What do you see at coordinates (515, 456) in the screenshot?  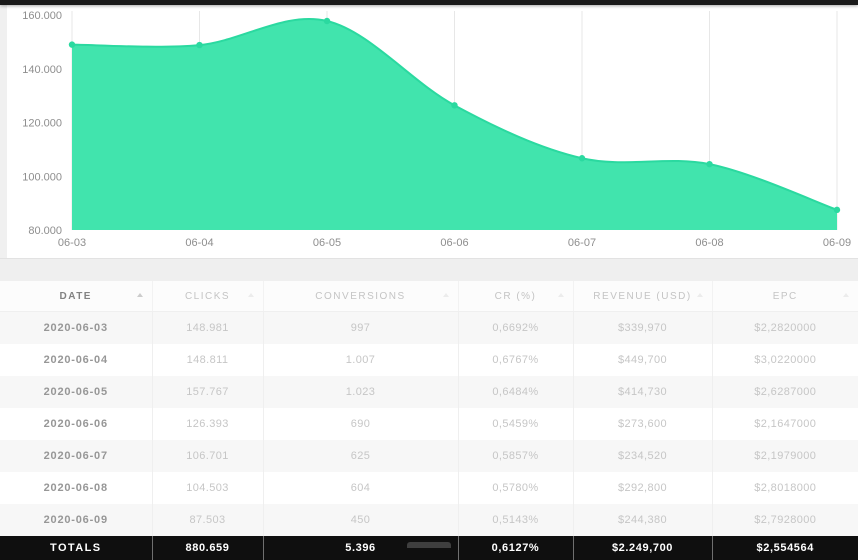 I see `cell-cr: 0,5857%` at bounding box center [515, 456].